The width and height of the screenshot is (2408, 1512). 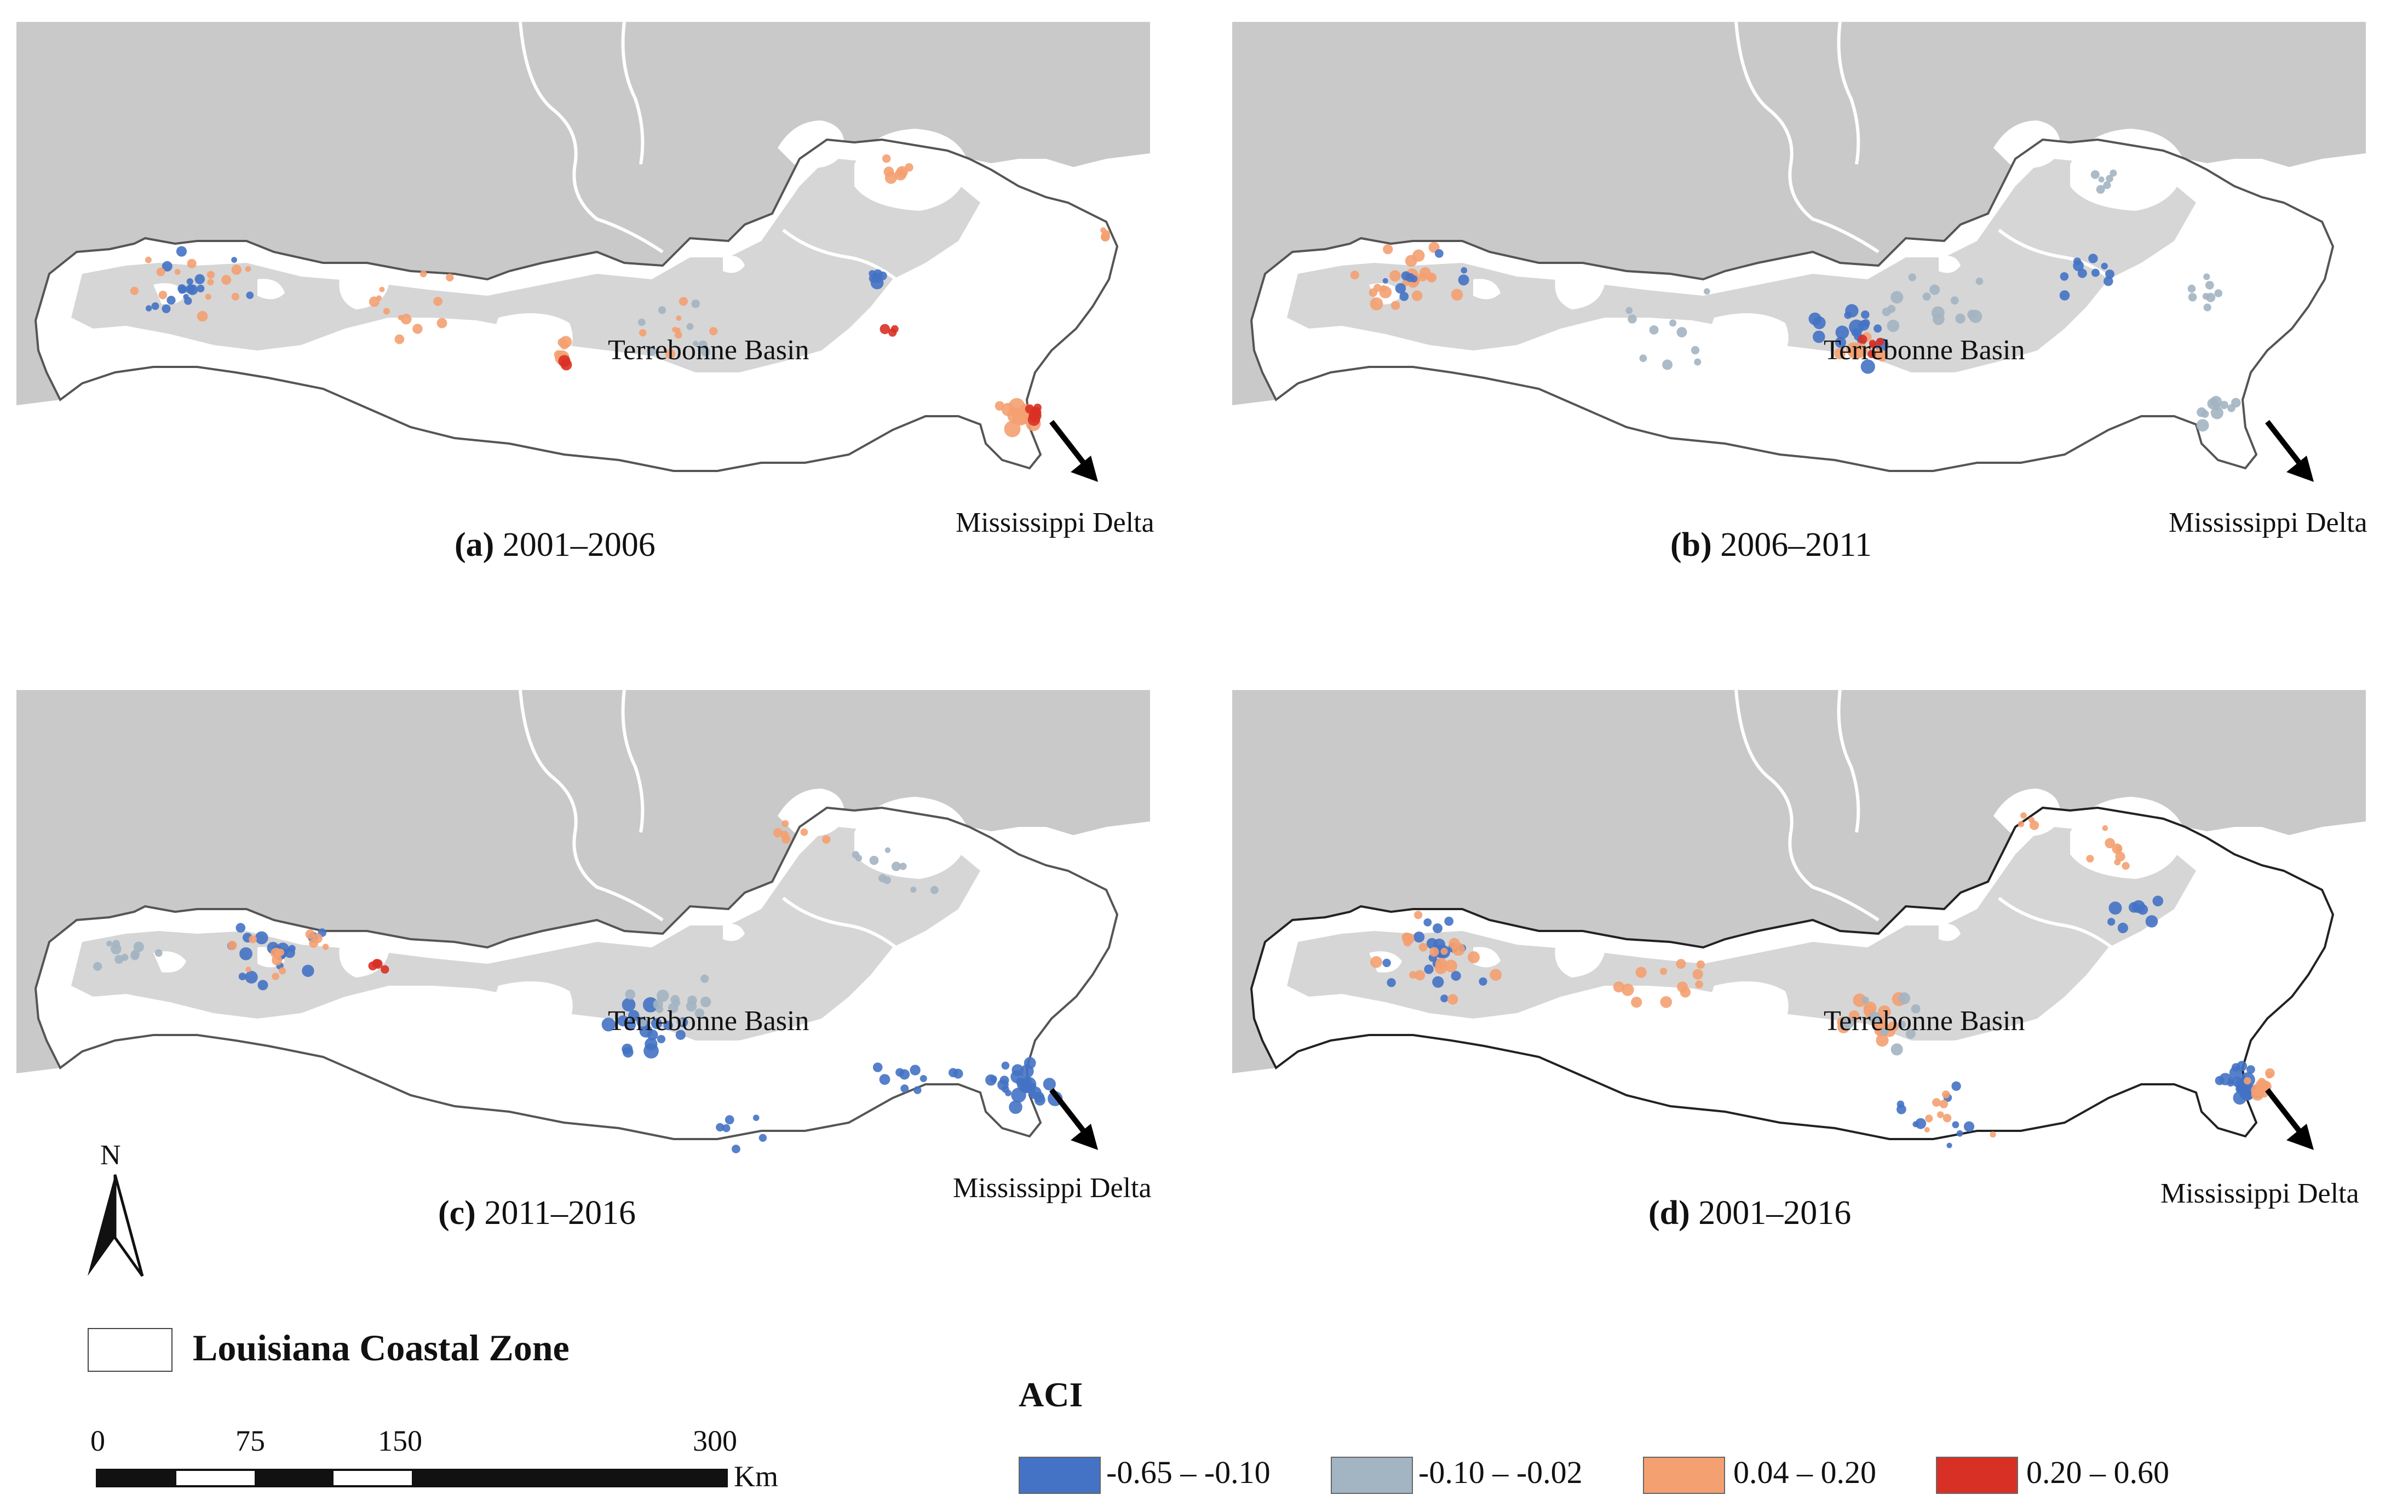 What do you see at coordinates (382, 1348) in the screenshot?
I see `zone-legend-label: Louisiana Coastal Zone` at bounding box center [382, 1348].